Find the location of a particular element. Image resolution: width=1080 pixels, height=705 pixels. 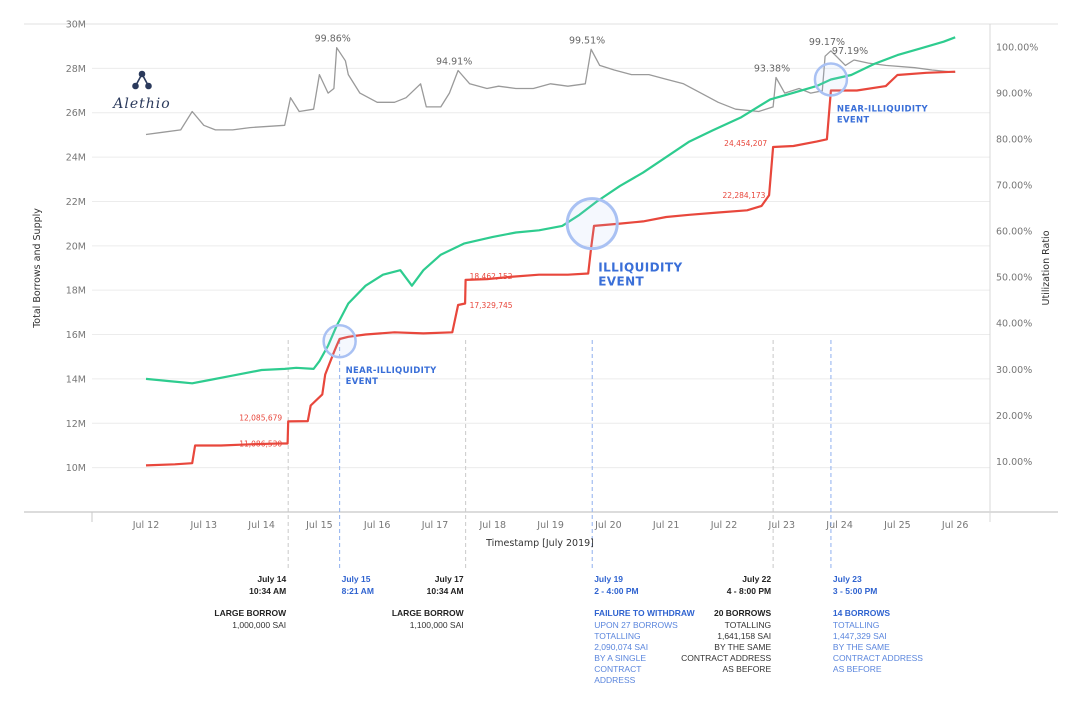

right-tick-label: 40.00% is located at coordinates (1014, 324).